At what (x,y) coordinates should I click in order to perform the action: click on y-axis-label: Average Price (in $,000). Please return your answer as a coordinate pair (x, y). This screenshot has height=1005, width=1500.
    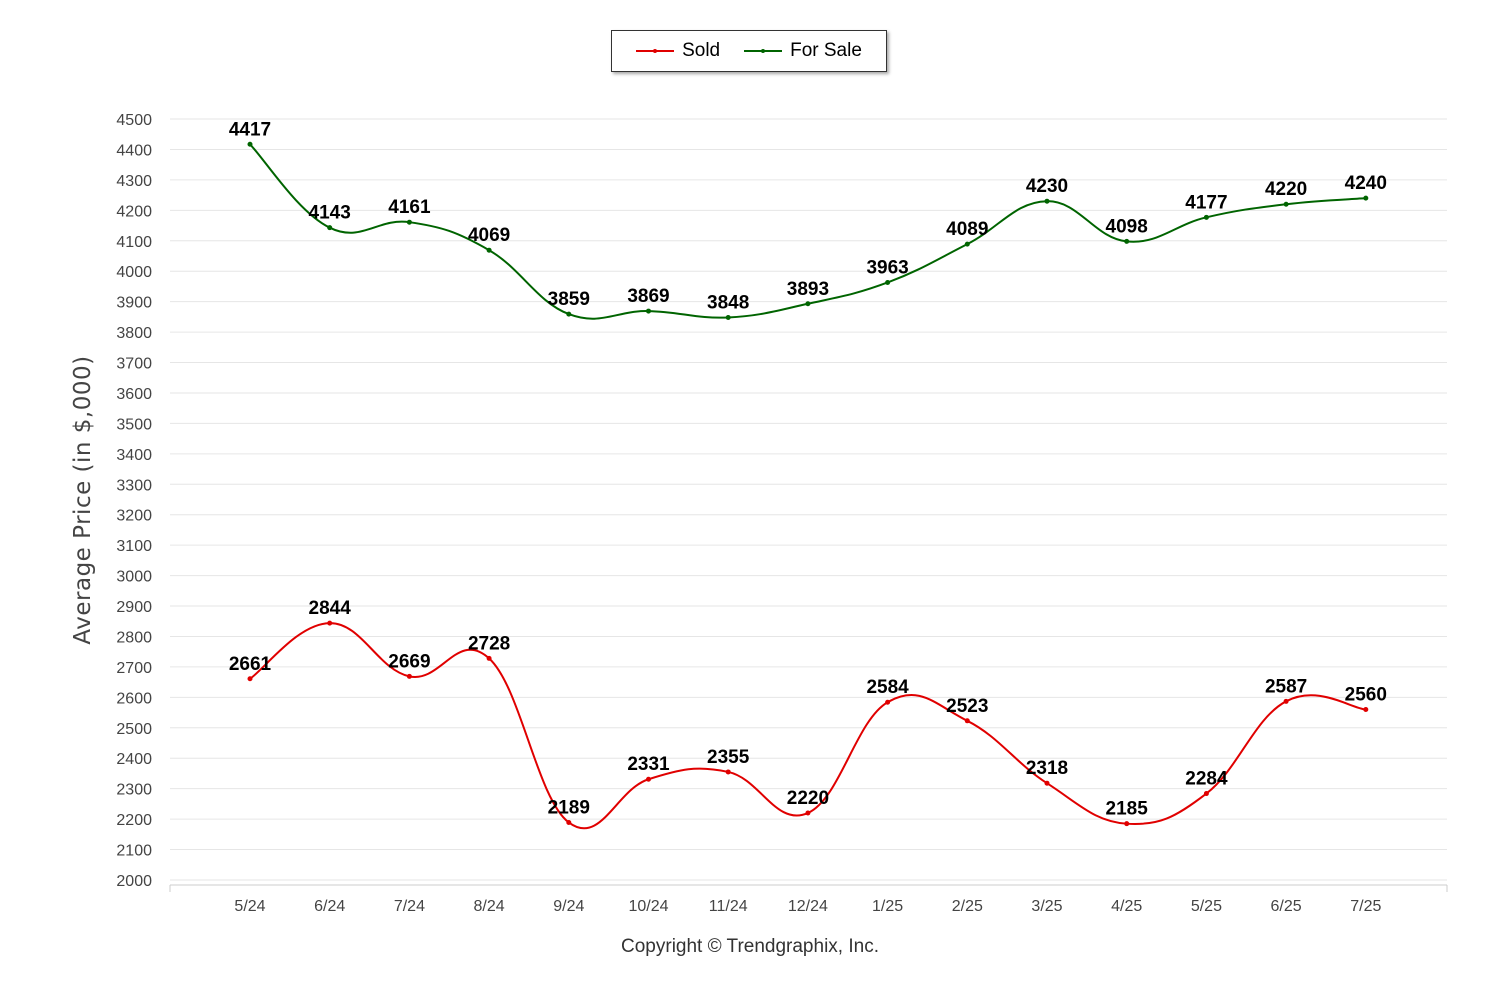
    Looking at the image, I should click on (83, 500).